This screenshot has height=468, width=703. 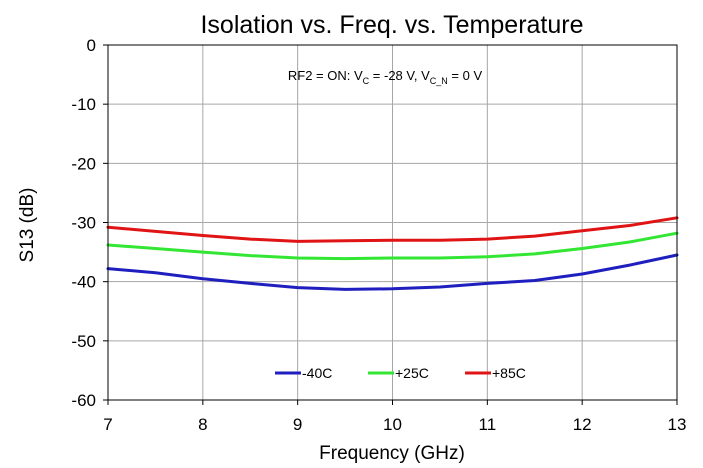 I want to click on y-tick-label: -40, so click(x=83, y=282).